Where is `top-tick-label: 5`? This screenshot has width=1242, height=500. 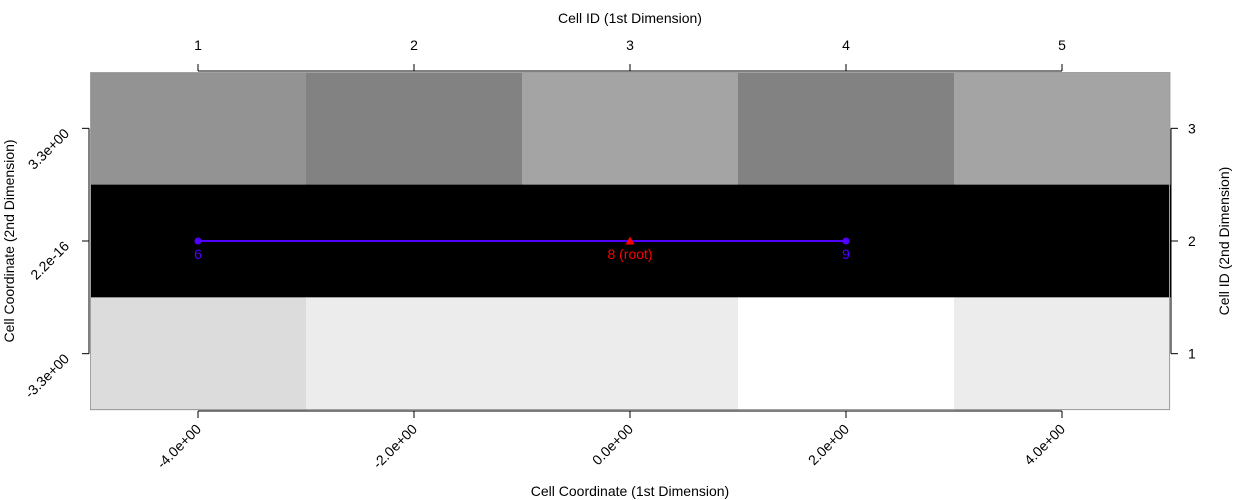 top-tick-label: 5 is located at coordinates (1062, 45).